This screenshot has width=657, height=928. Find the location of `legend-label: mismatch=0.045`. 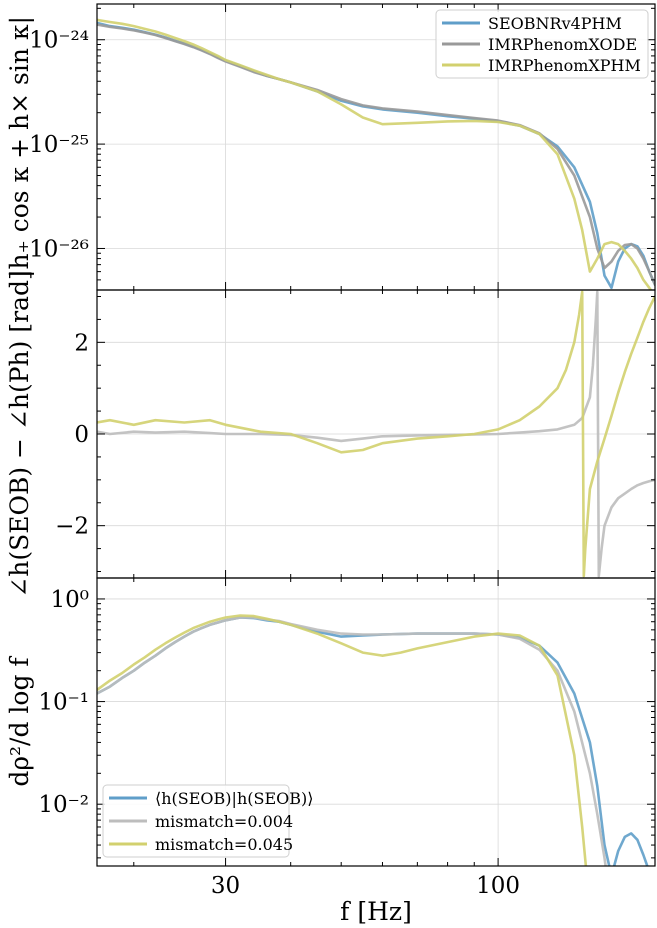

legend-label: mismatch=0.045 is located at coordinates (224, 844).